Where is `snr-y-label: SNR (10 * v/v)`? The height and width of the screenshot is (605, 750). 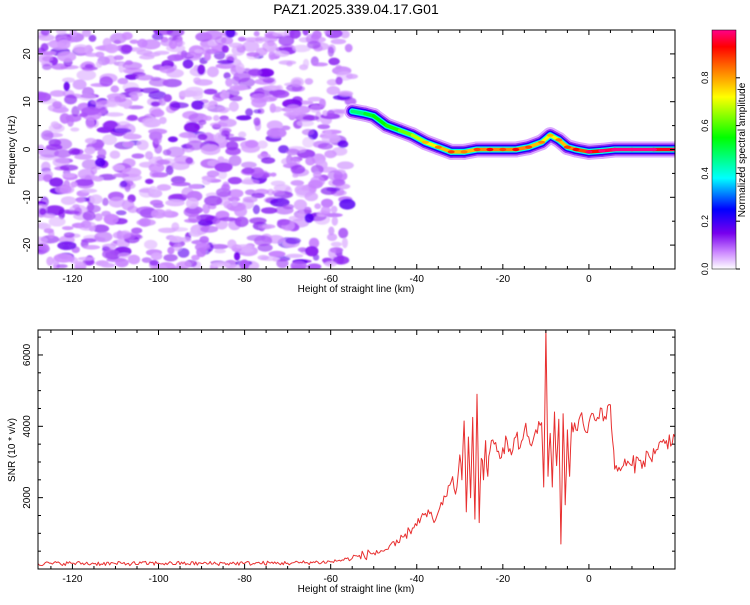 snr-y-label: SNR (10 * v/v) is located at coordinates (12, 450).